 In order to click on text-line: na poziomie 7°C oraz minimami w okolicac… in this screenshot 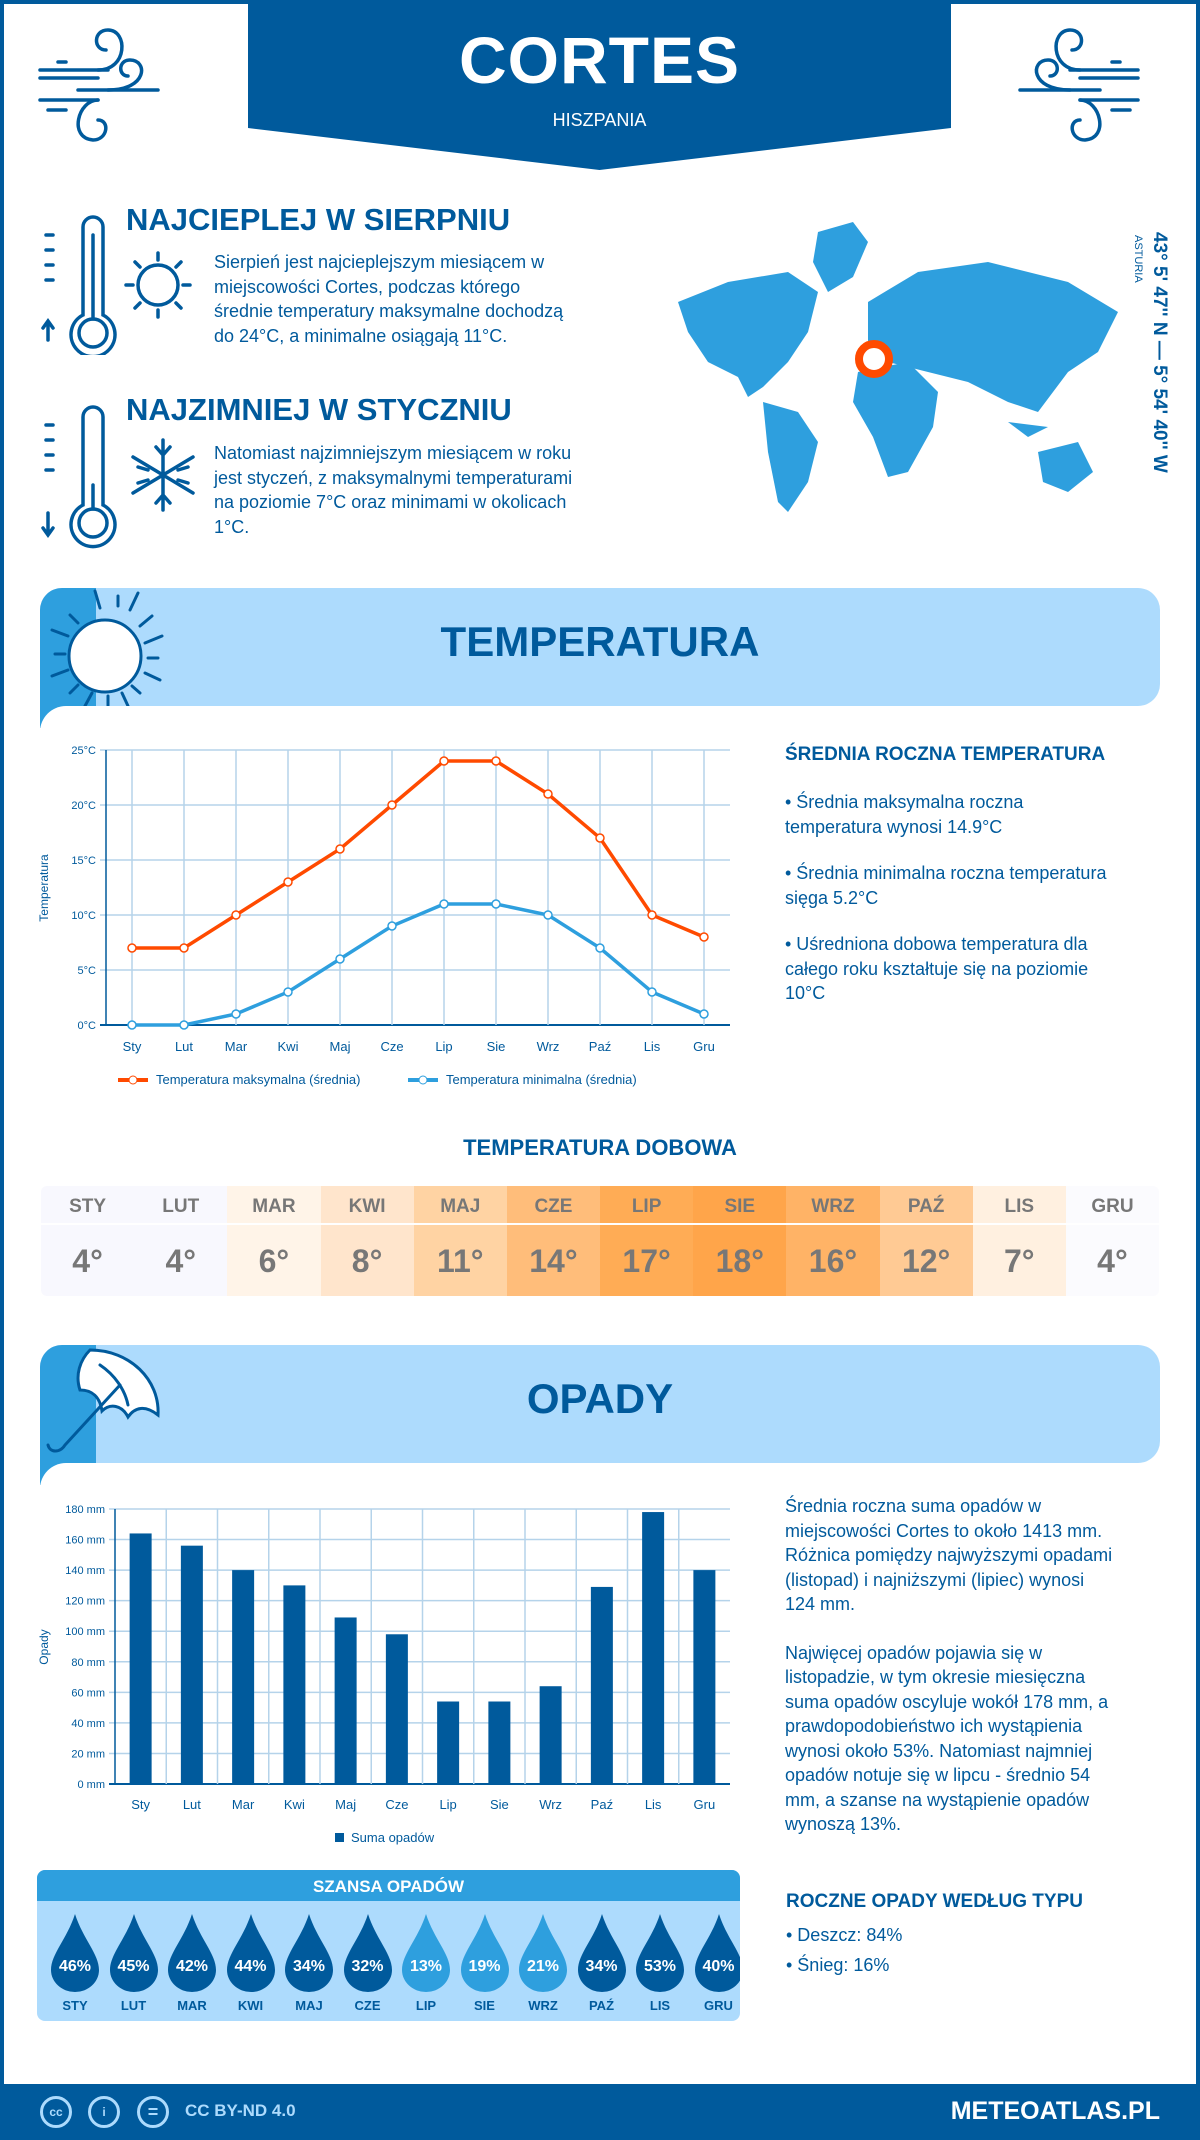, I will do `click(390, 502)`.